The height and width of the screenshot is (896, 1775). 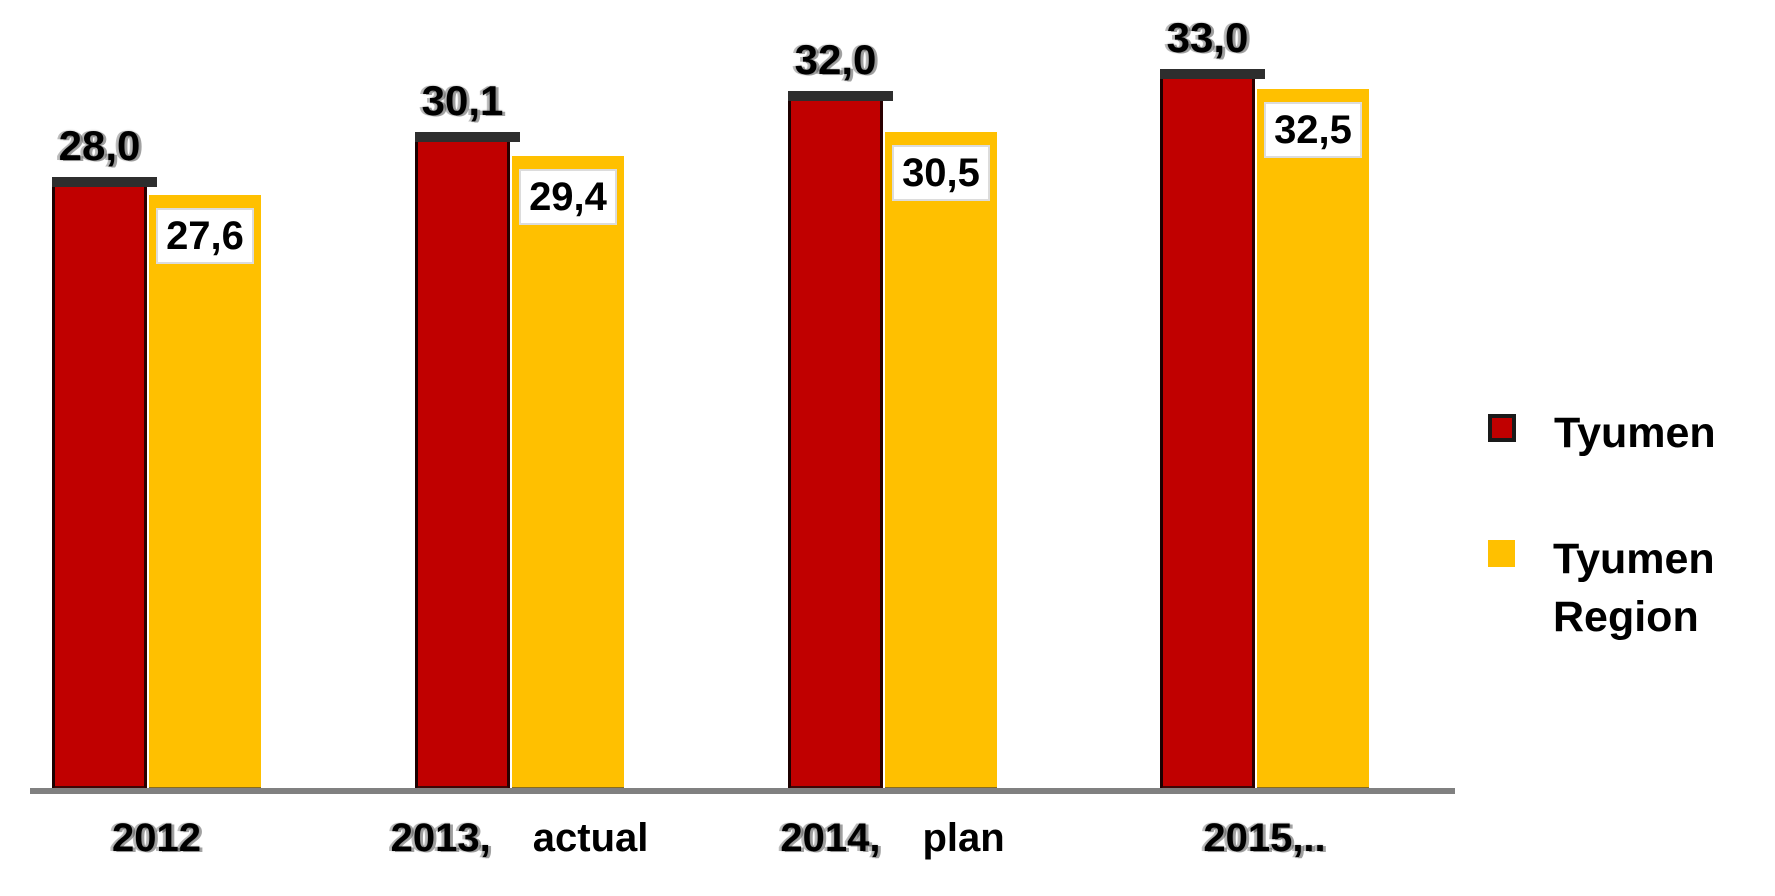 I want to click on legend-label-tyumen: Tyumen, so click(x=1635, y=433).